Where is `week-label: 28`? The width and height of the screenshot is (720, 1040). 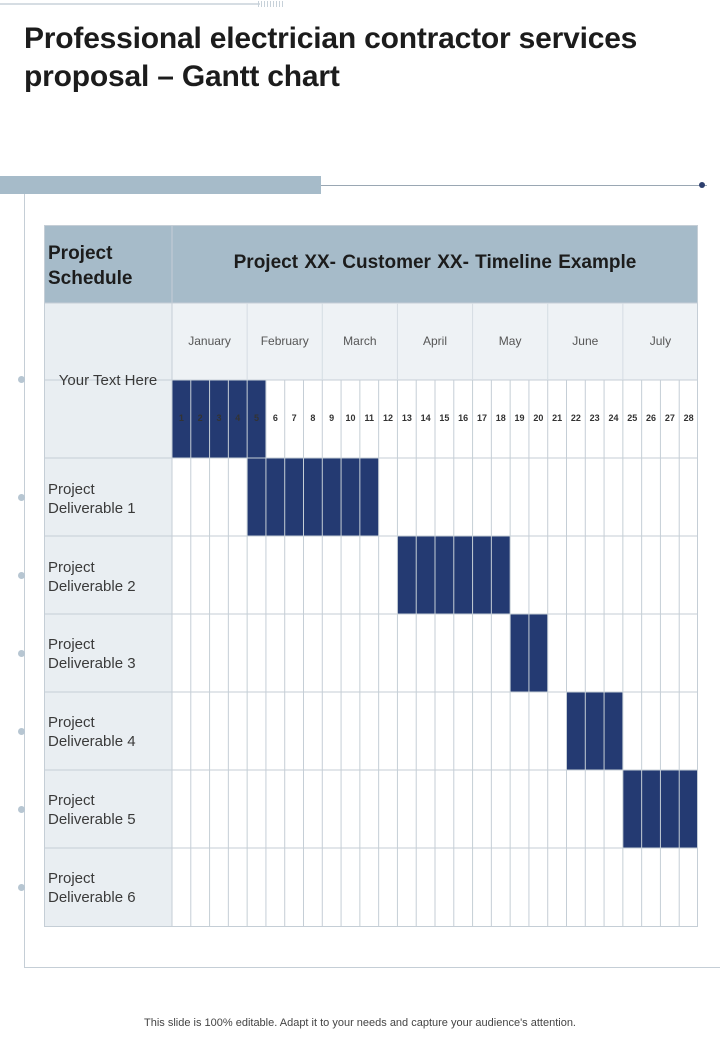
week-label: 28 is located at coordinates (689, 418).